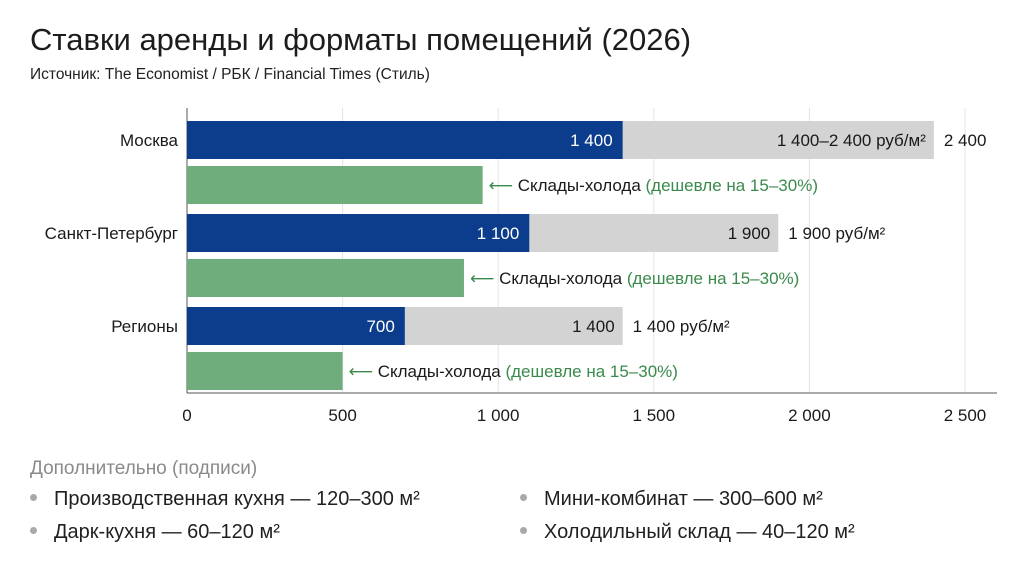 The image size is (1024, 572). What do you see at coordinates (144, 326) in the screenshot?
I see `category-label: Регионы` at bounding box center [144, 326].